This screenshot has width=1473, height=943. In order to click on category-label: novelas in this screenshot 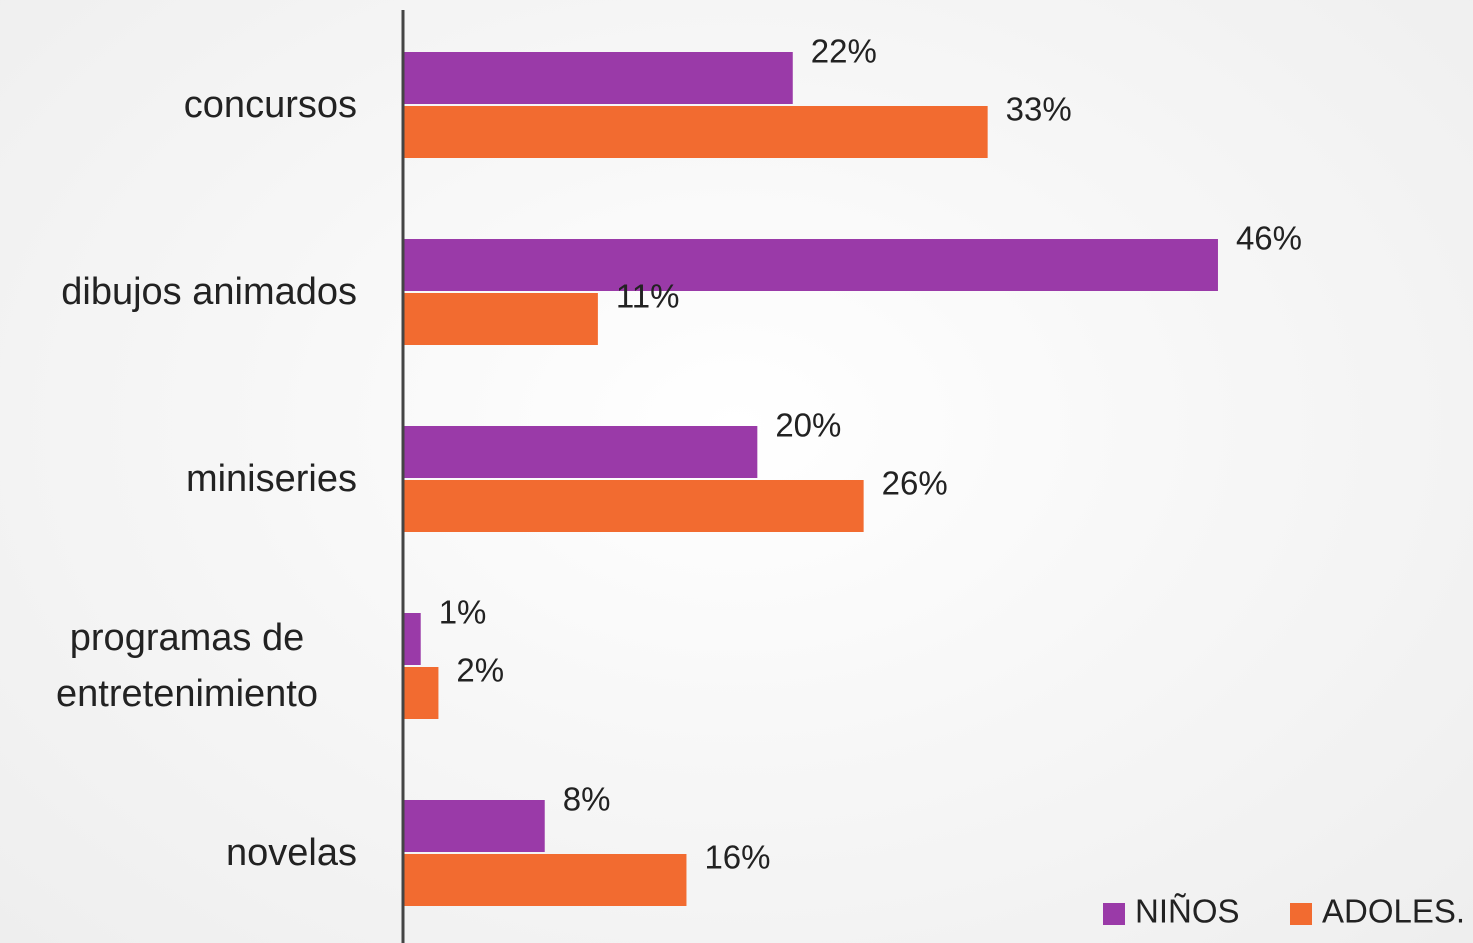, I will do `click(291, 853)`.